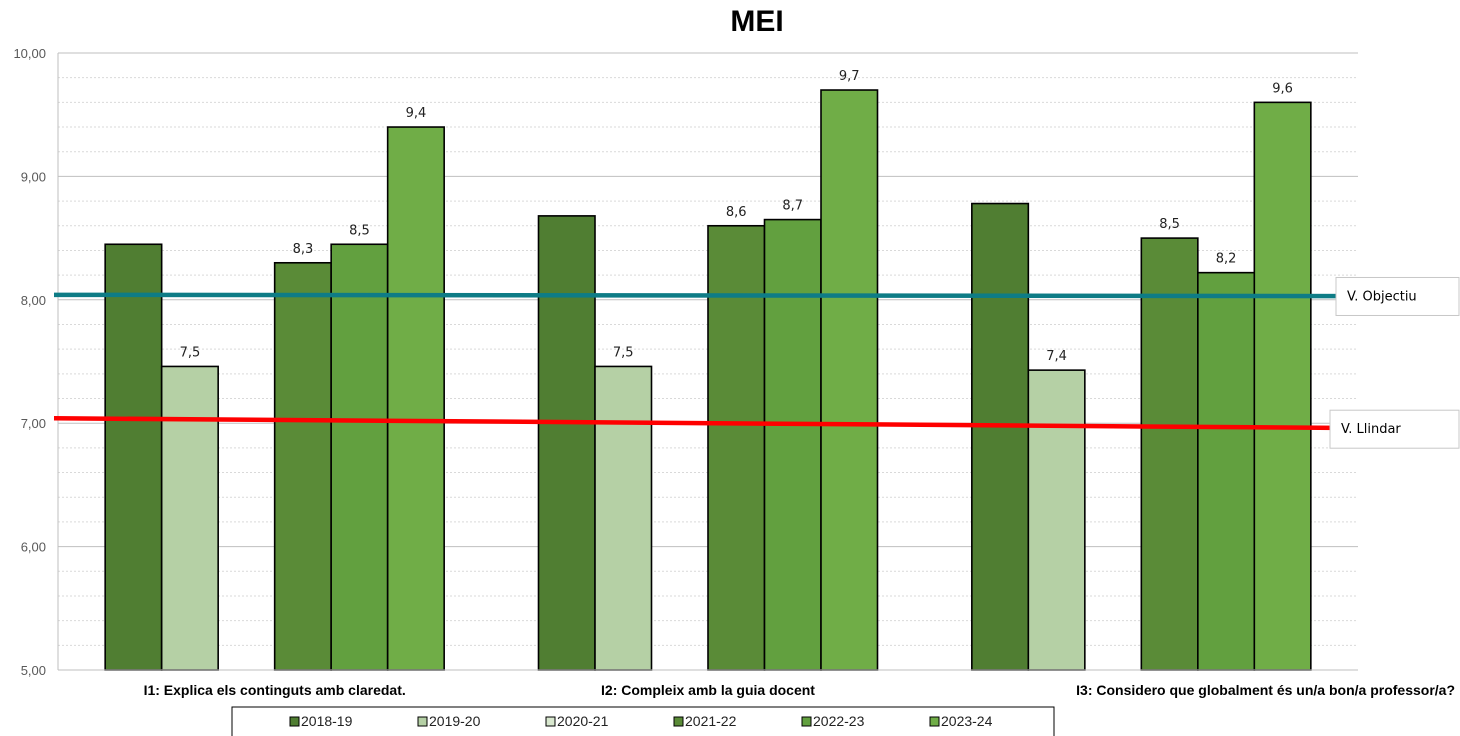 Image resolution: width=1460 pixels, height=736 pixels. Describe the element at coordinates (1382, 296) in the screenshot. I see `reference-line-label: V. Objectiu` at that location.